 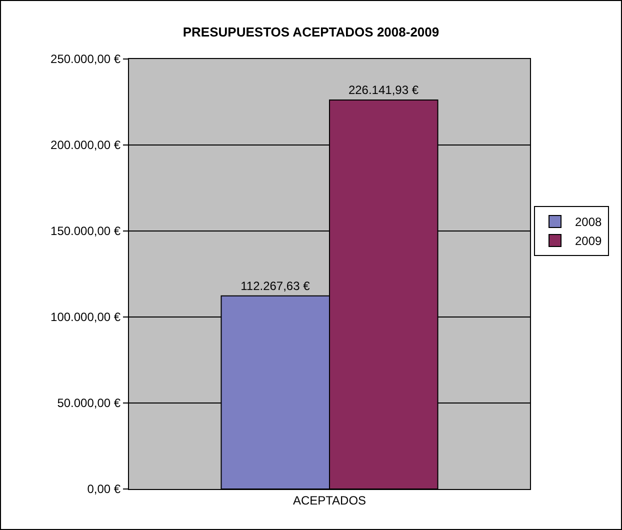 I want to click on legend-label: 2008, so click(x=588, y=222).